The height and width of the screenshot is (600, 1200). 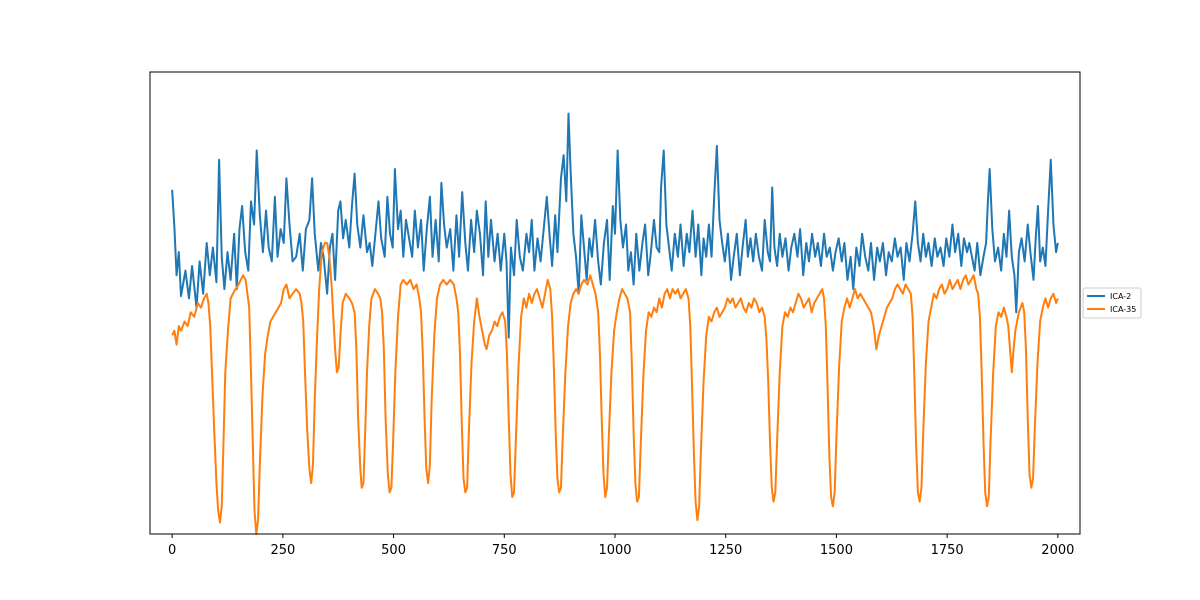 I want to click on legend-label-1: ICA-35, so click(x=1123, y=309).